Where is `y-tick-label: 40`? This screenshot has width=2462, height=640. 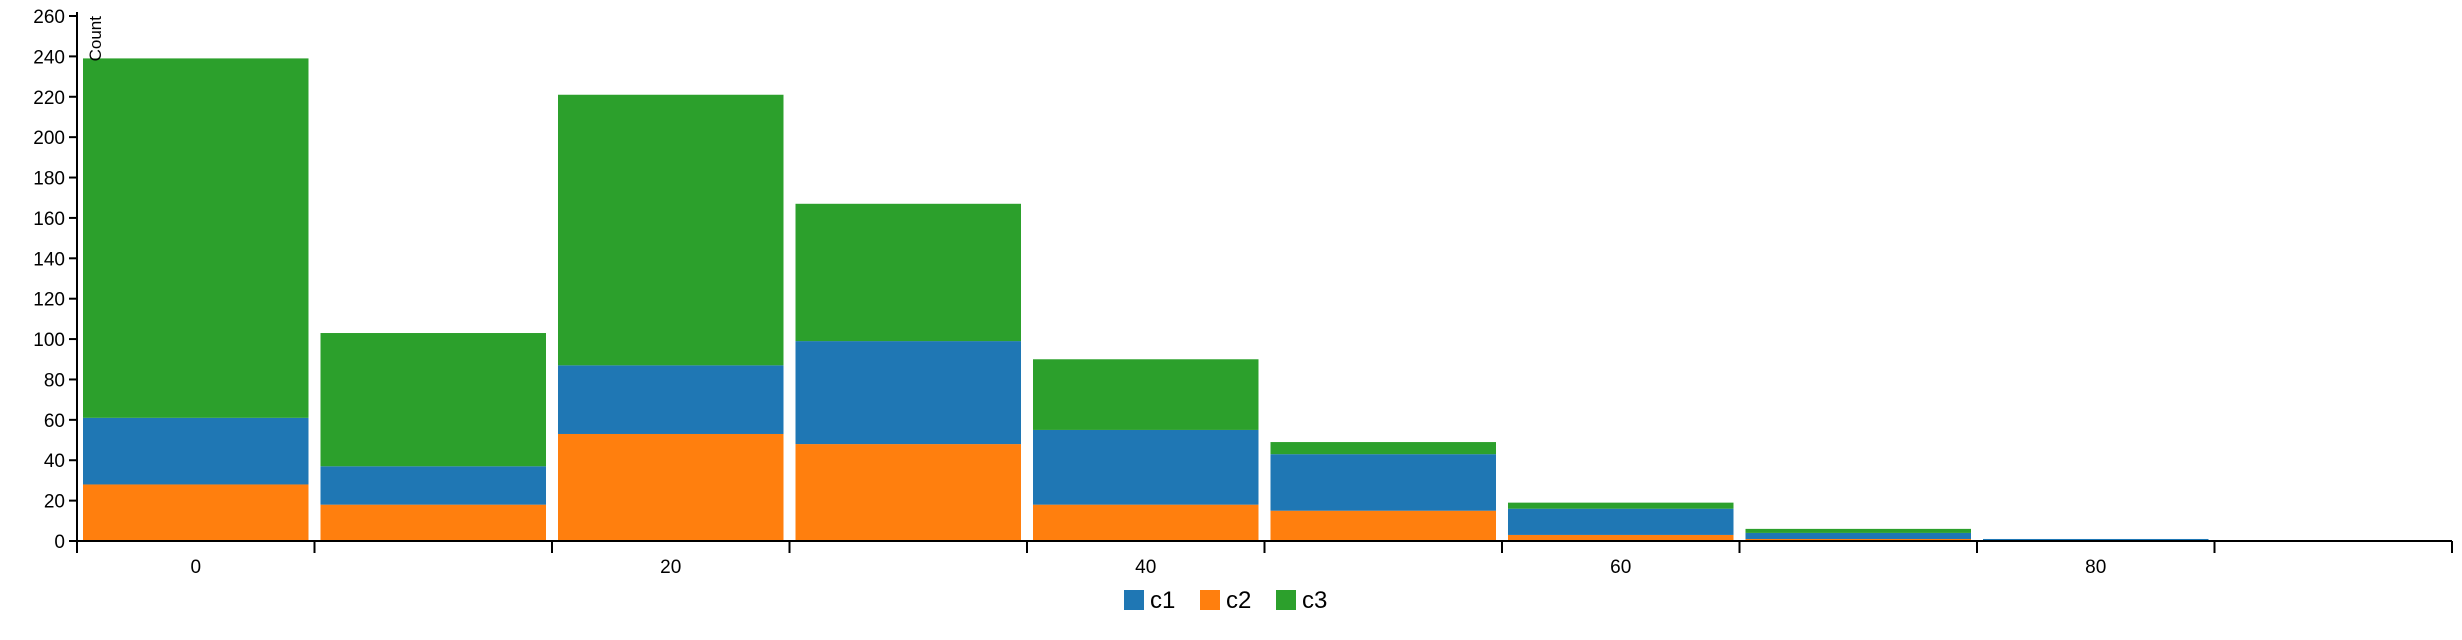 y-tick-label: 40 is located at coordinates (54, 461).